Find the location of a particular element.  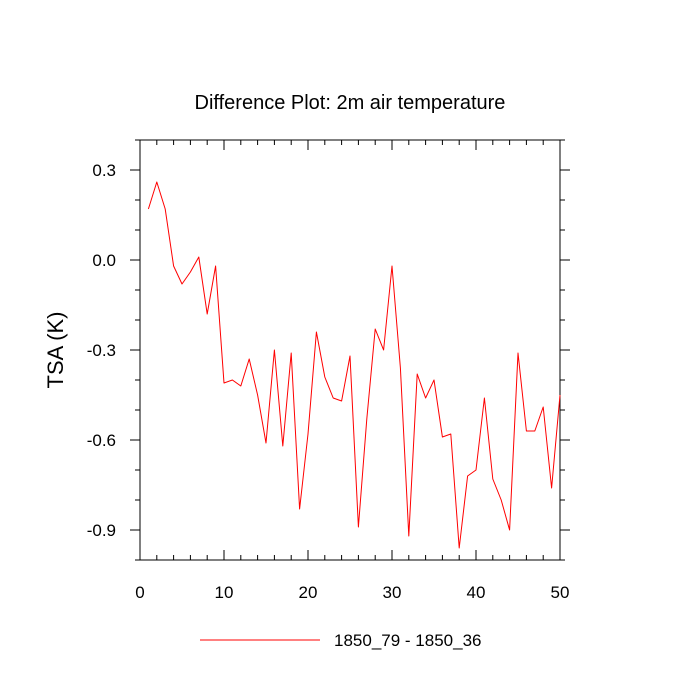

y-tick-label: -0.9 is located at coordinates (101, 530).